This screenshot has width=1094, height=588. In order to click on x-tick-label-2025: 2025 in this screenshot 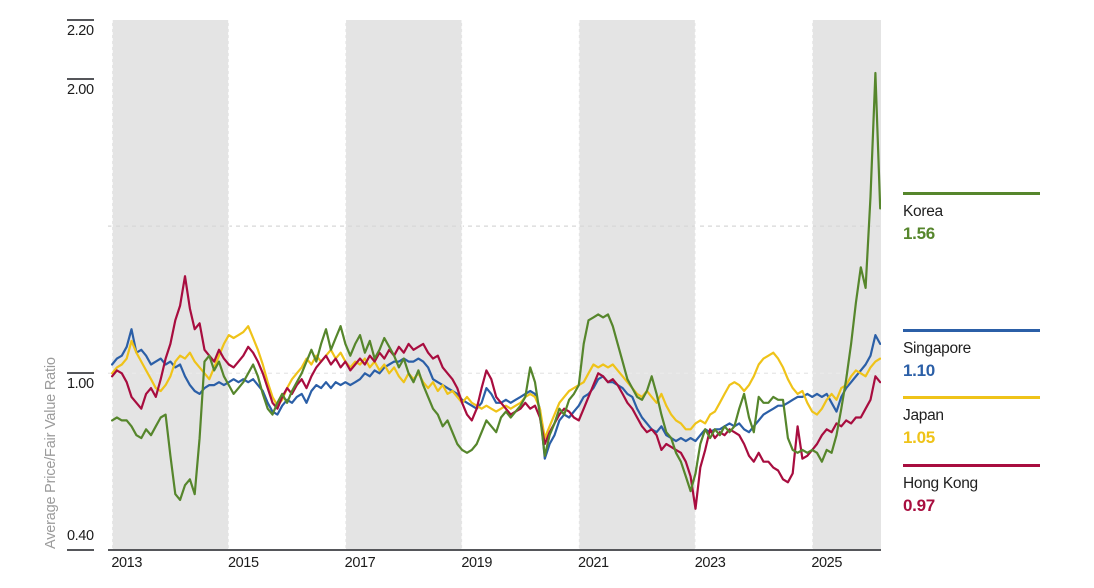, I will do `click(827, 563)`.